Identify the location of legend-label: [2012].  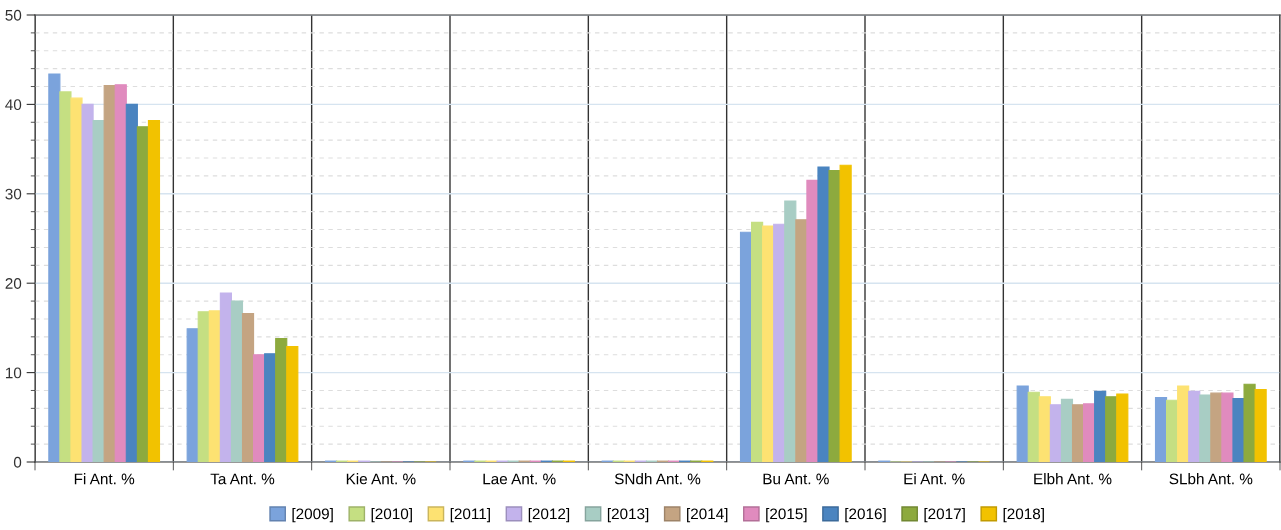
(549, 515).